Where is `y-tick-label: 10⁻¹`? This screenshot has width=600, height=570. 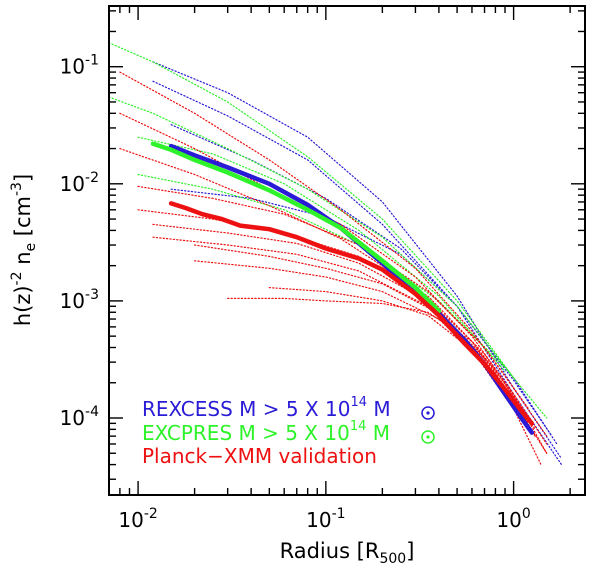
y-tick-label: 10⁻¹ is located at coordinates (79, 66).